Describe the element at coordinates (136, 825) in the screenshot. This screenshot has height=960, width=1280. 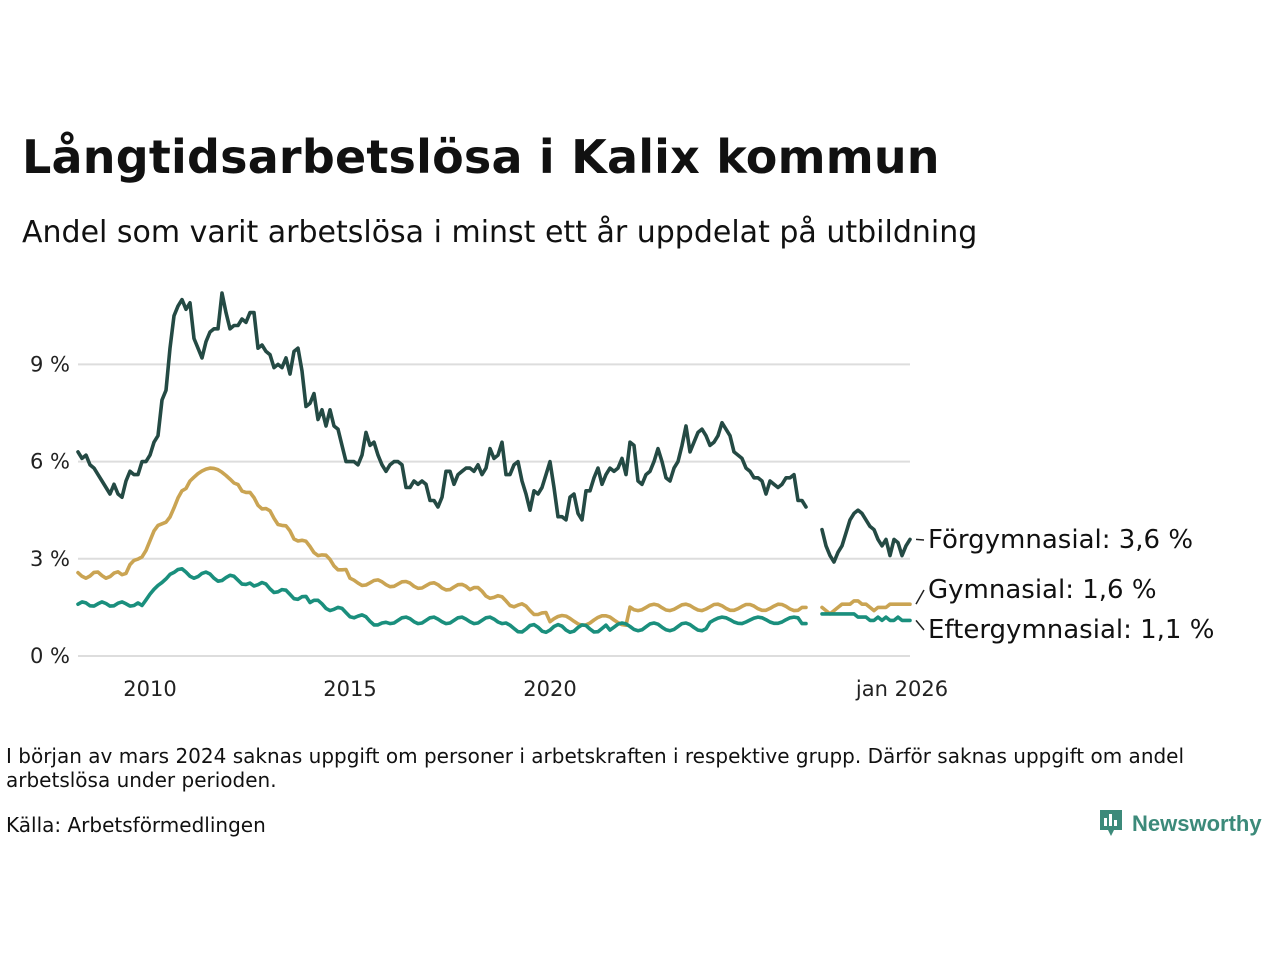
I see `source: Källa: Arbetsförmedlingen` at that location.